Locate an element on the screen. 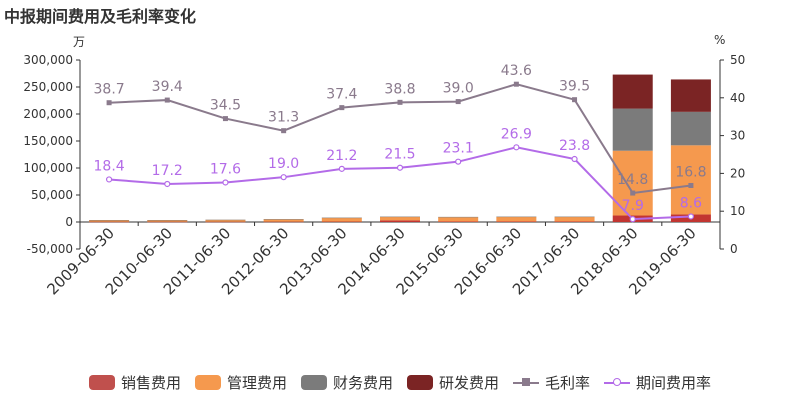  legend-item-sales: 销售费用 is located at coordinates (134, 382).